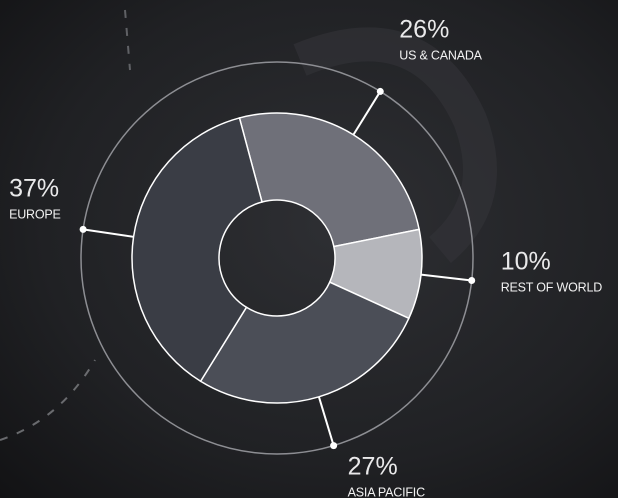 Image resolution: width=618 pixels, height=498 pixels. Describe the element at coordinates (35, 214) in the screenshot. I see `category-label: EUROPE` at that location.